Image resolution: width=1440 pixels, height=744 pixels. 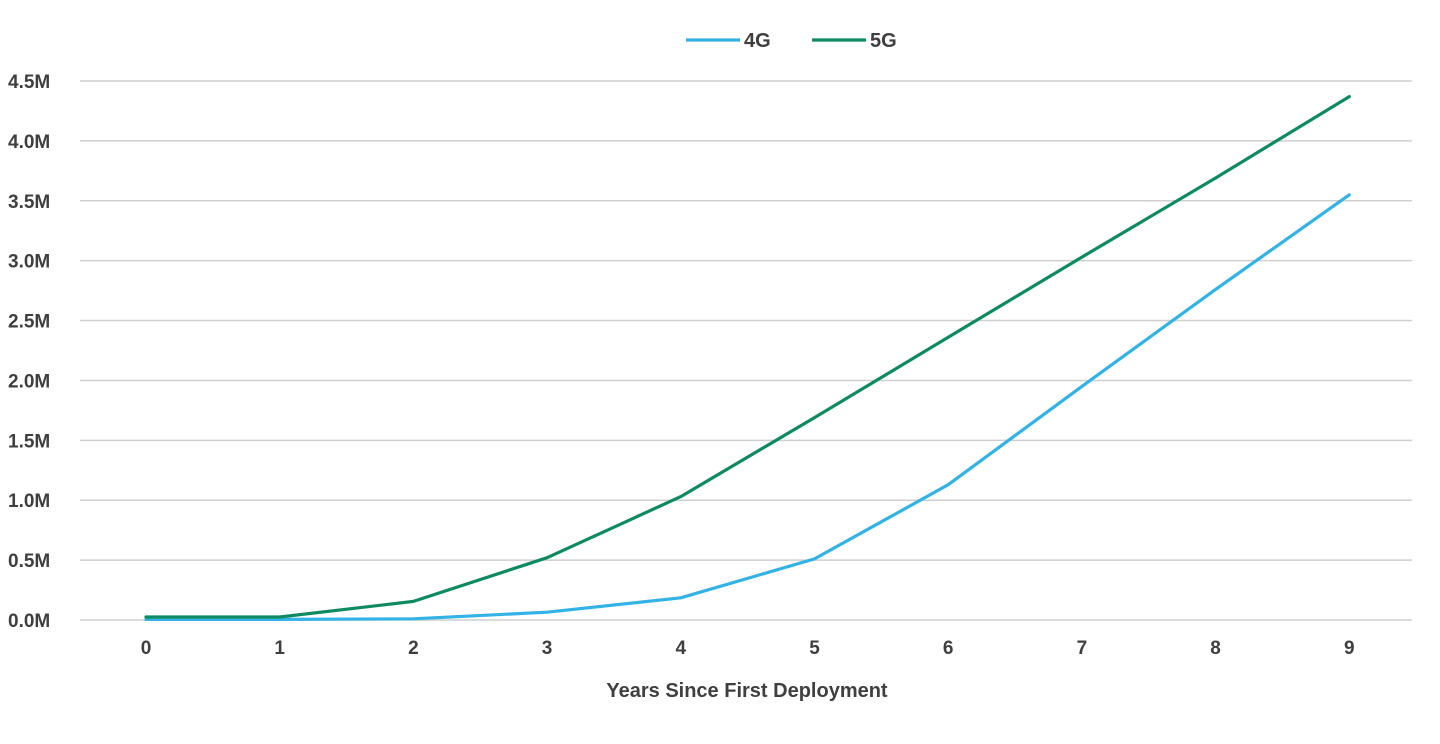 What do you see at coordinates (747, 691) in the screenshot?
I see `x-axis-title: Years Since First Deployment` at bounding box center [747, 691].